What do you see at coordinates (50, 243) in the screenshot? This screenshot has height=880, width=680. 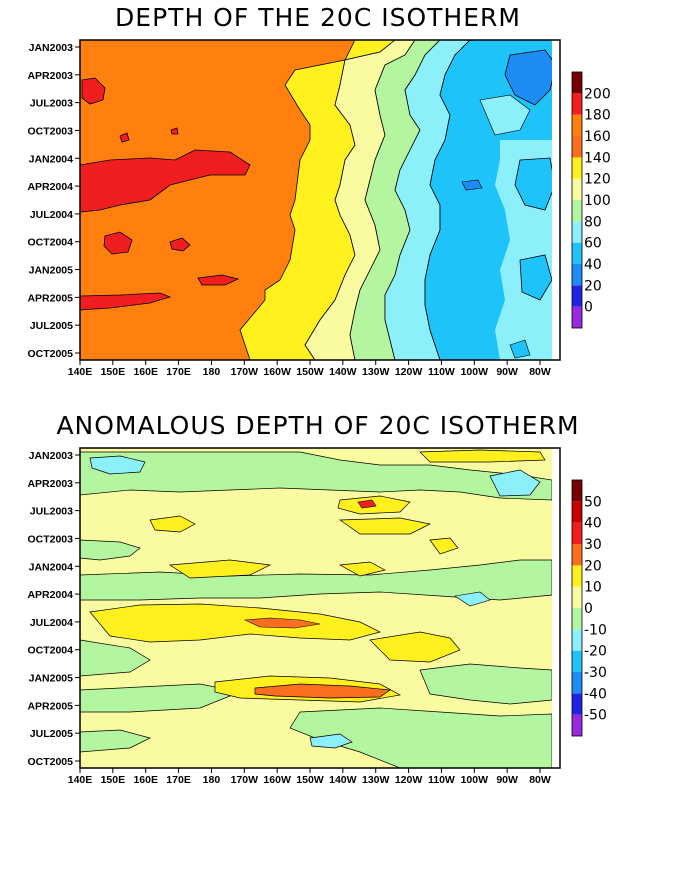 I see `y-tick-label: OCT2004` at bounding box center [50, 243].